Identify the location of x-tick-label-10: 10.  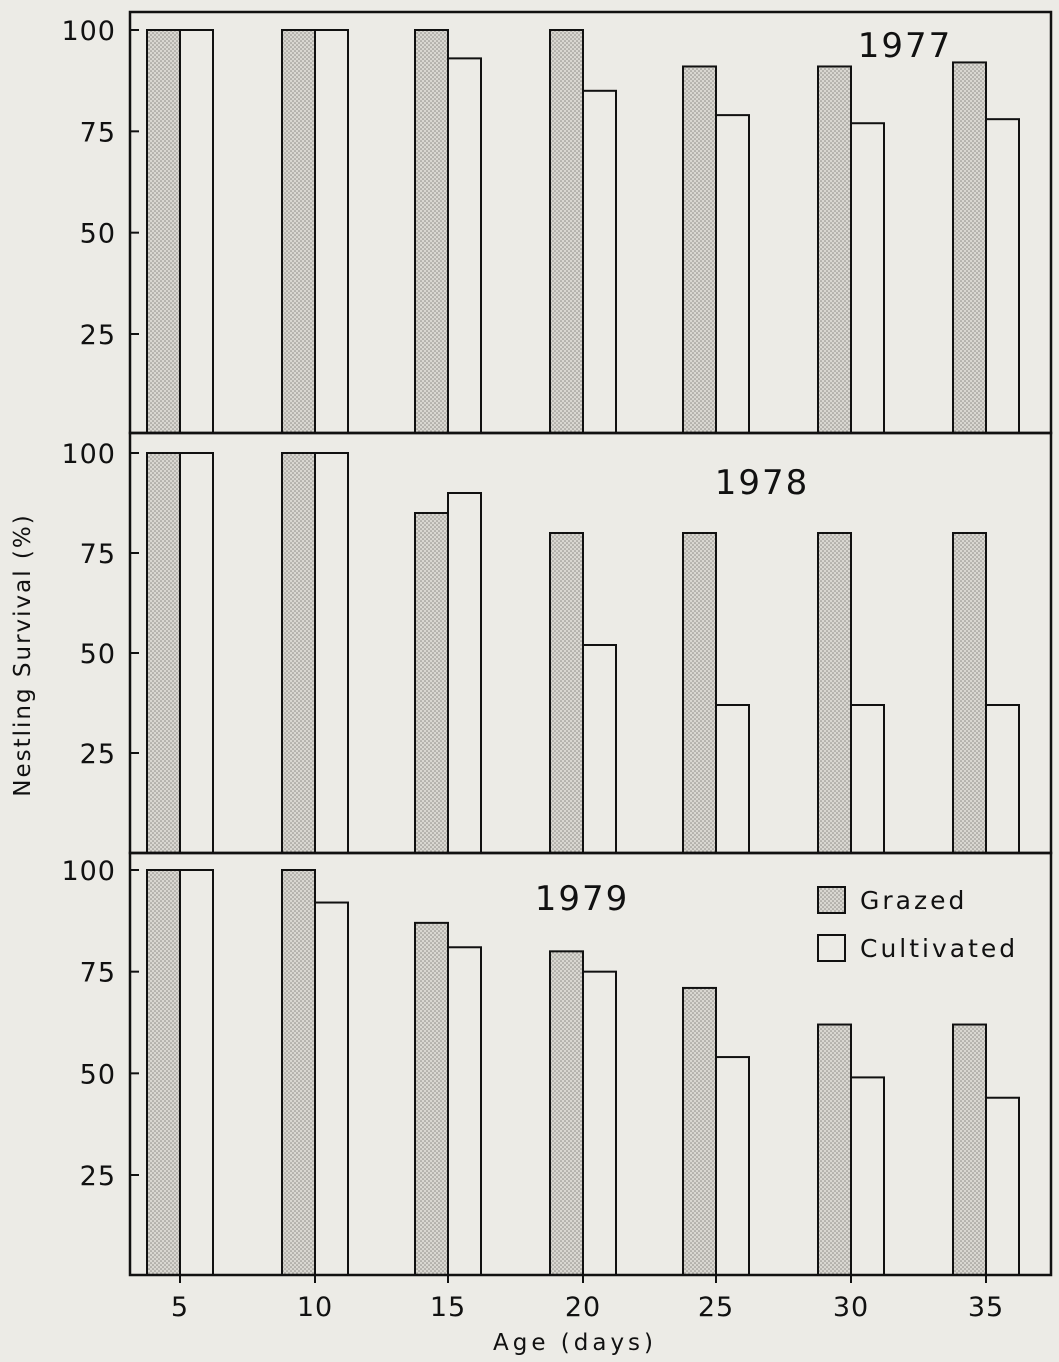
(315, 1307).